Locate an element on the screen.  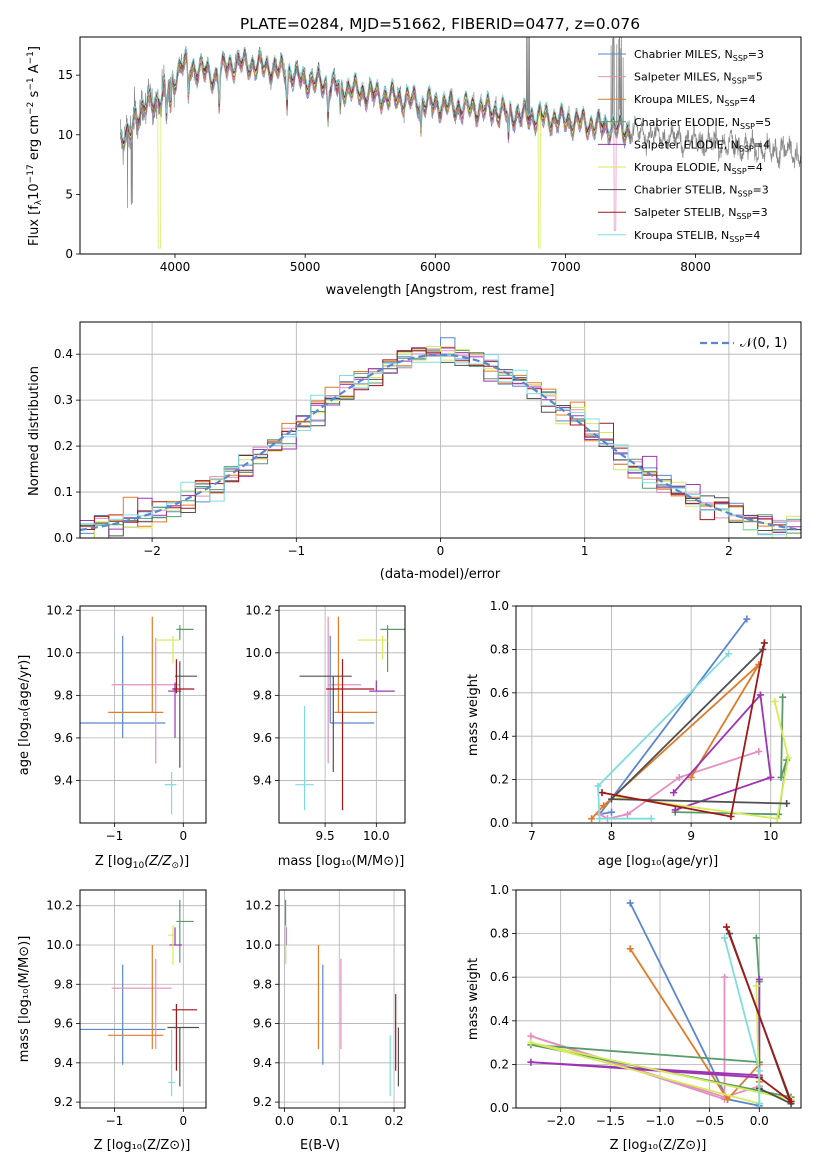
x-tick-label: 0.0 is located at coordinates (759, 1121).